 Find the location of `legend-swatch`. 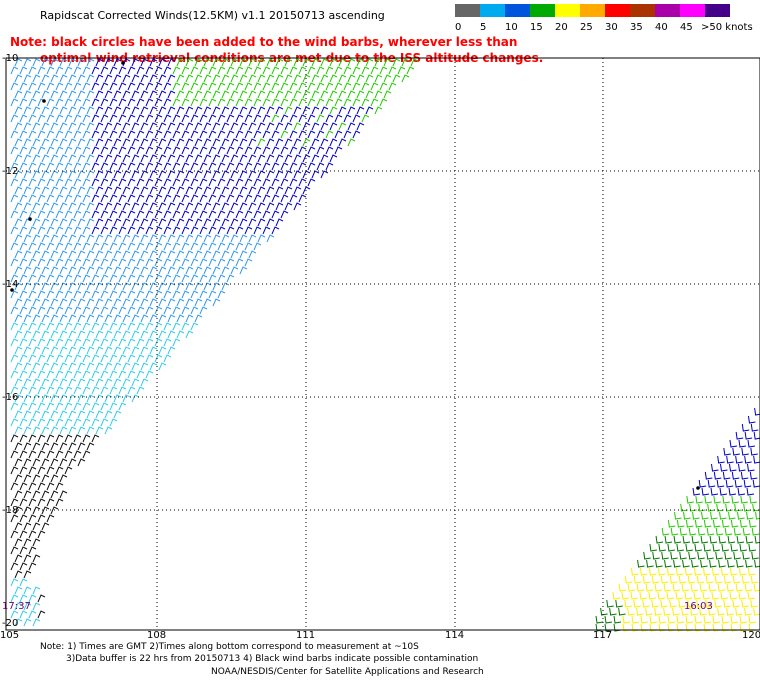

legend-swatch is located at coordinates (517, 10).